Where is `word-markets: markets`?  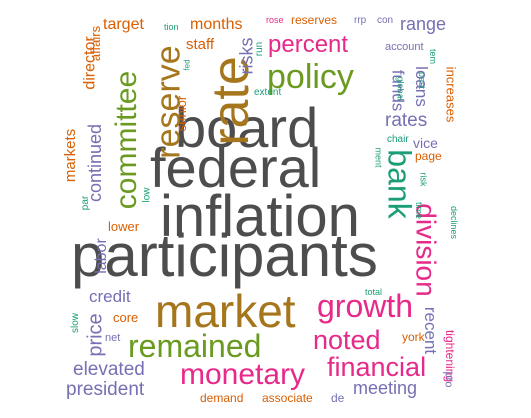 word-markets: markets is located at coordinates (71, 155).